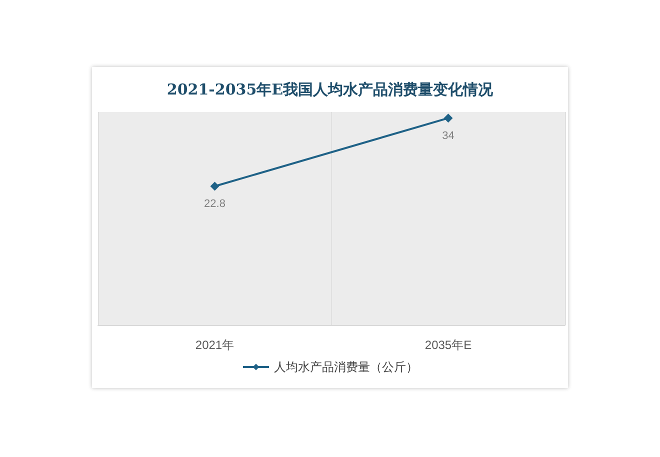 Image resolution: width=660 pixels, height=457 pixels. Describe the element at coordinates (448, 136) in the screenshot. I see `data-label: 34` at that location.